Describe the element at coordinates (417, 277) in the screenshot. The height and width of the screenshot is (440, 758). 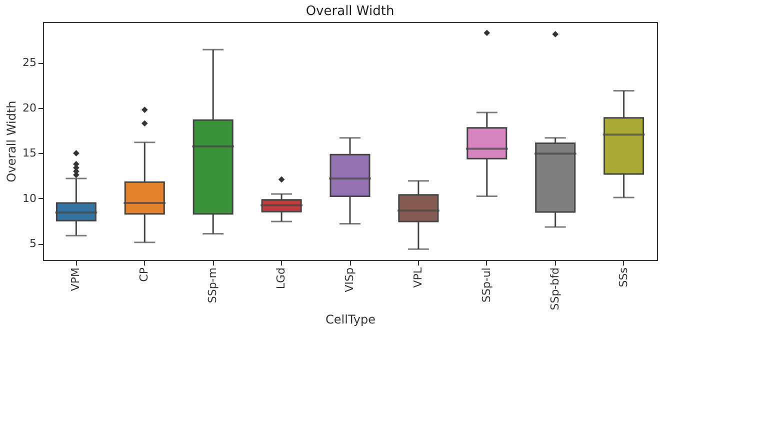
I see `x-tick-label: VPL` at that location.